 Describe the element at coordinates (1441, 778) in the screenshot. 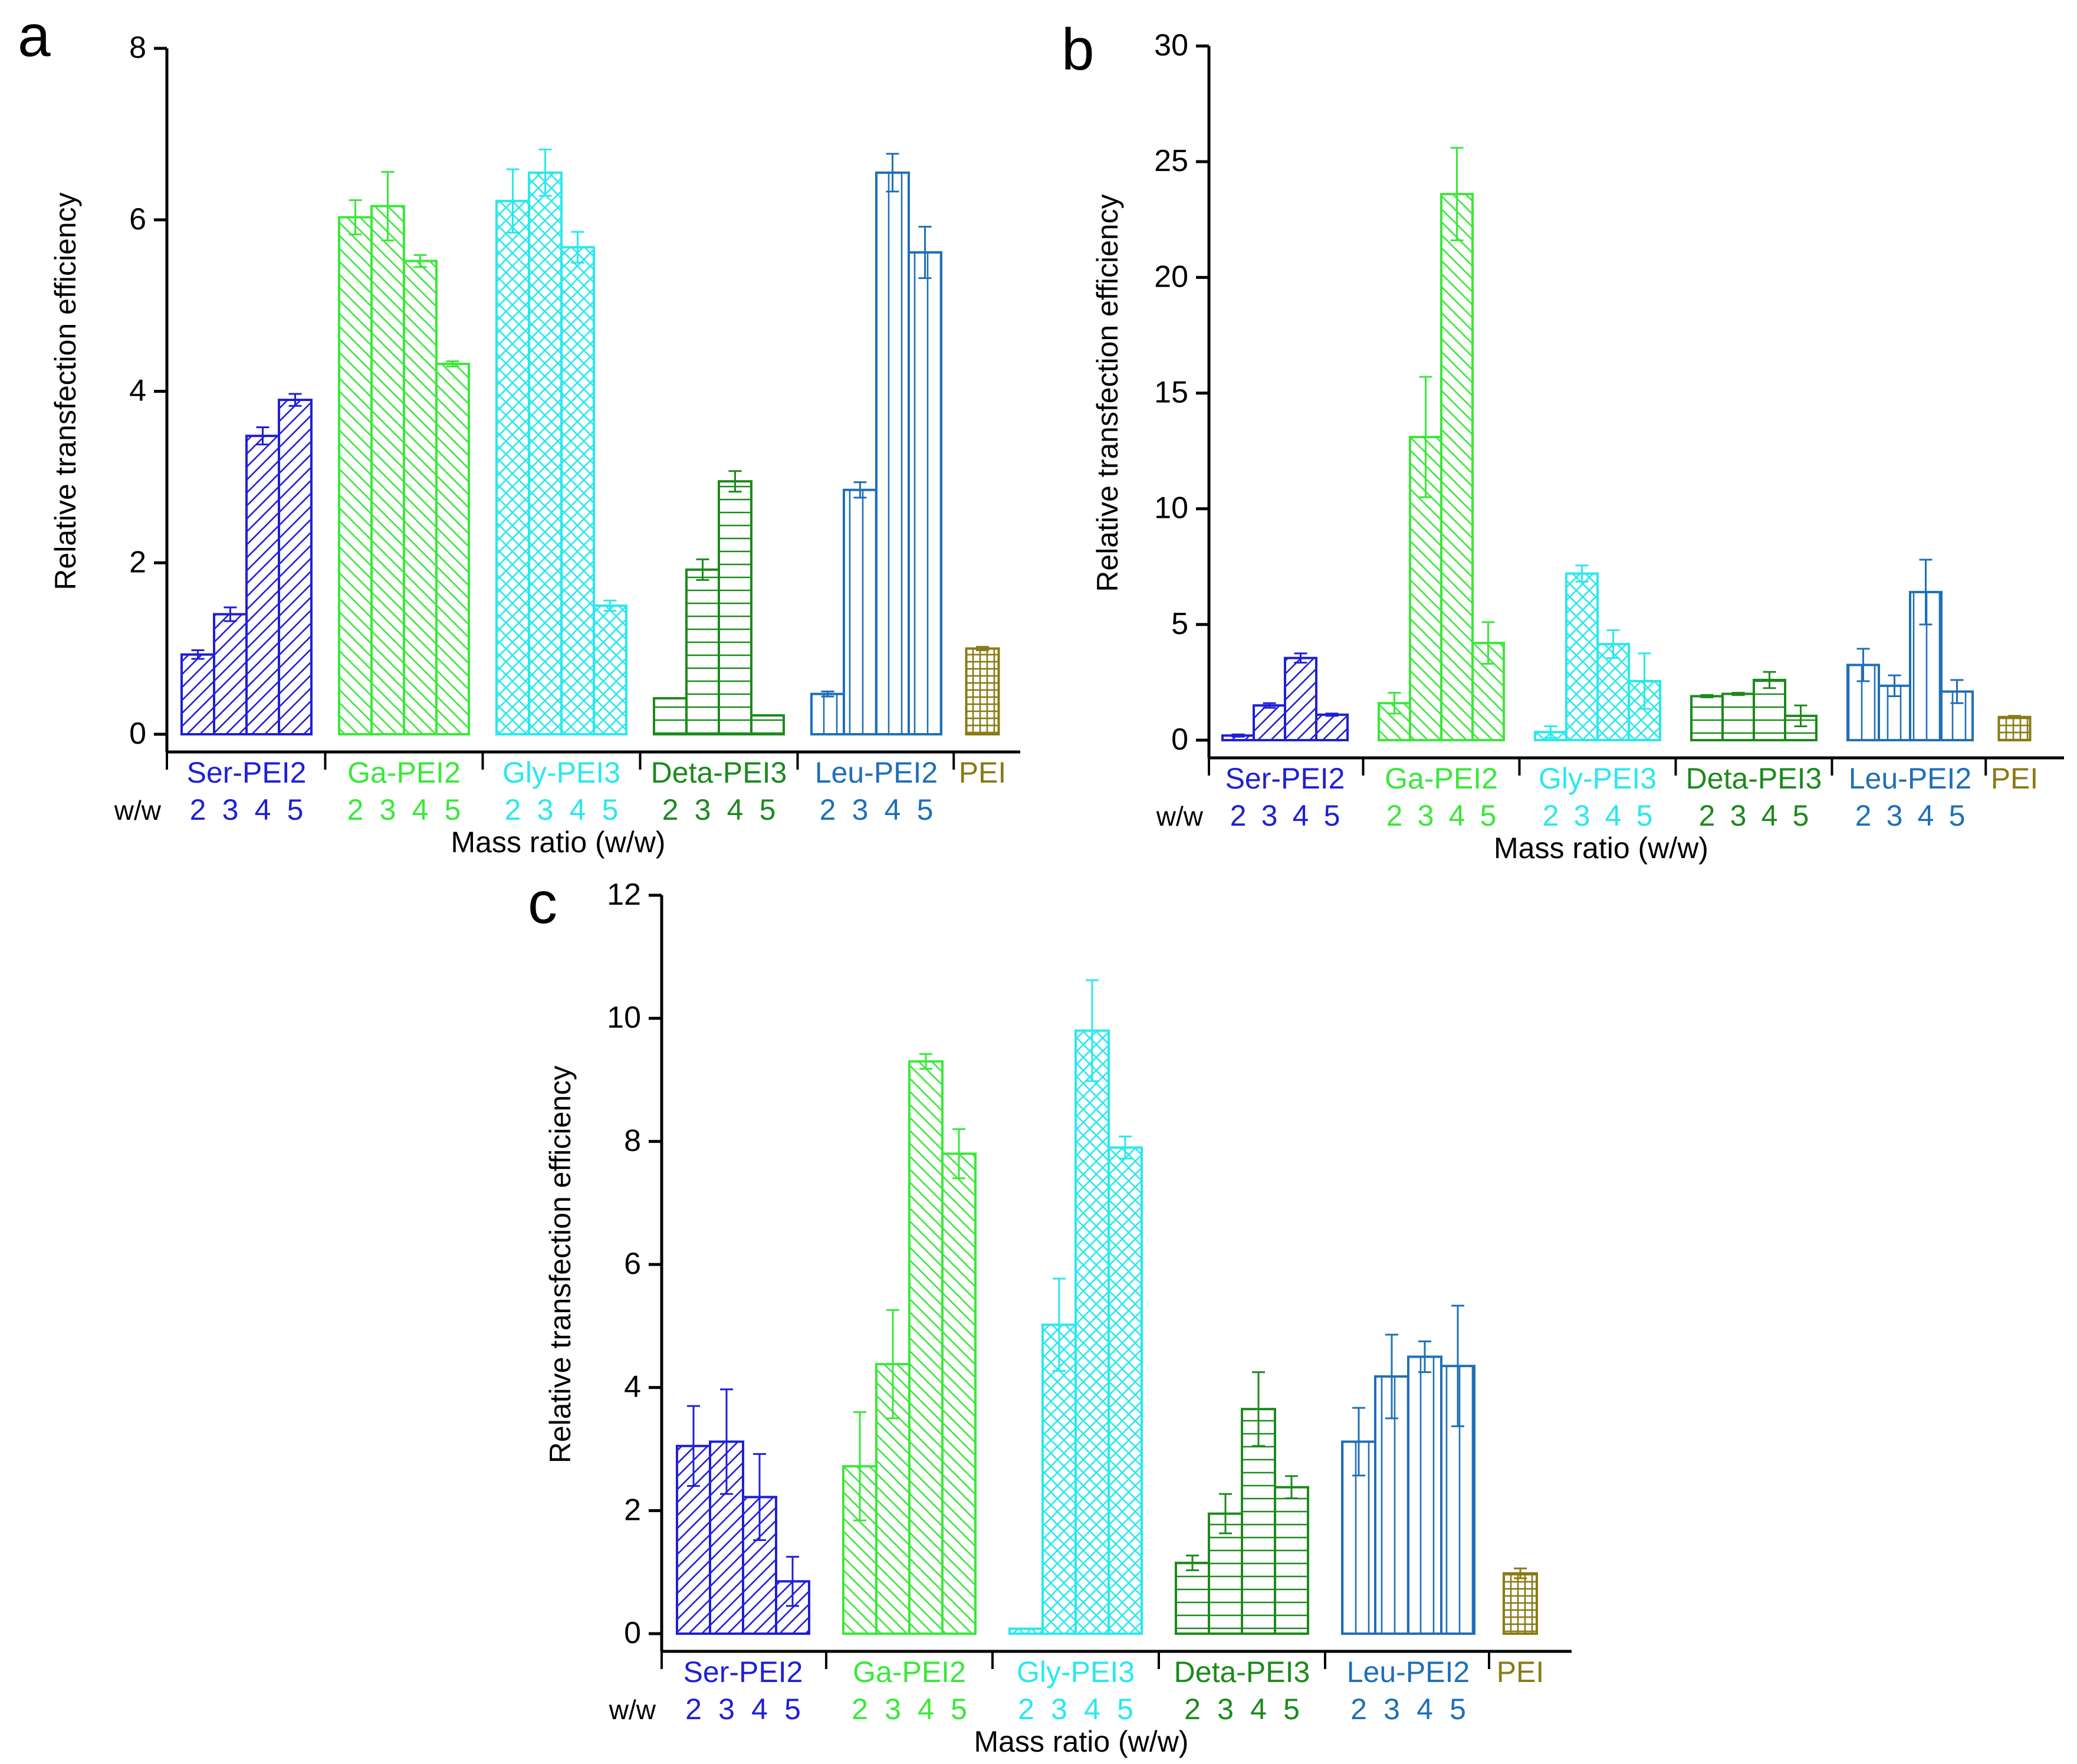

I see `group-label-ga-pei2: Ga-PEI2` at that location.